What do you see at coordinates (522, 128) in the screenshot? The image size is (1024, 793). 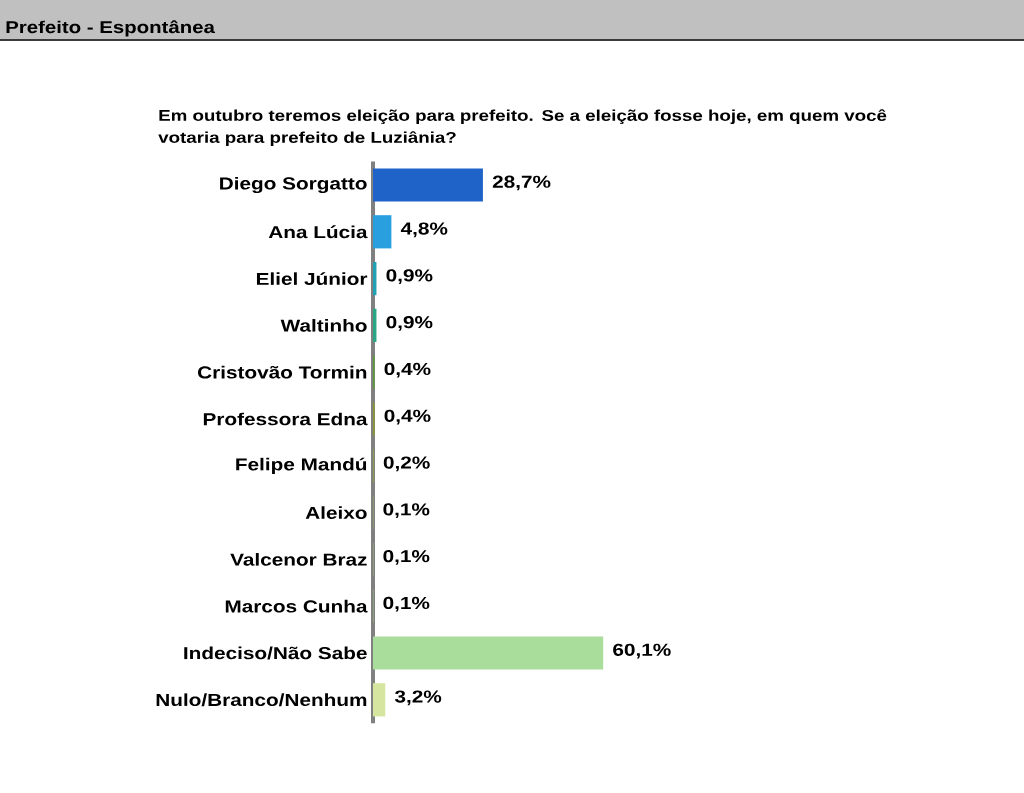 I see `chart-subtitle: Em outubro teremos eleição para prefeito. Se a eleição fosse hoje, em quem você votaria para prefeito de Luziânia?` at bounding box center [522, 128].